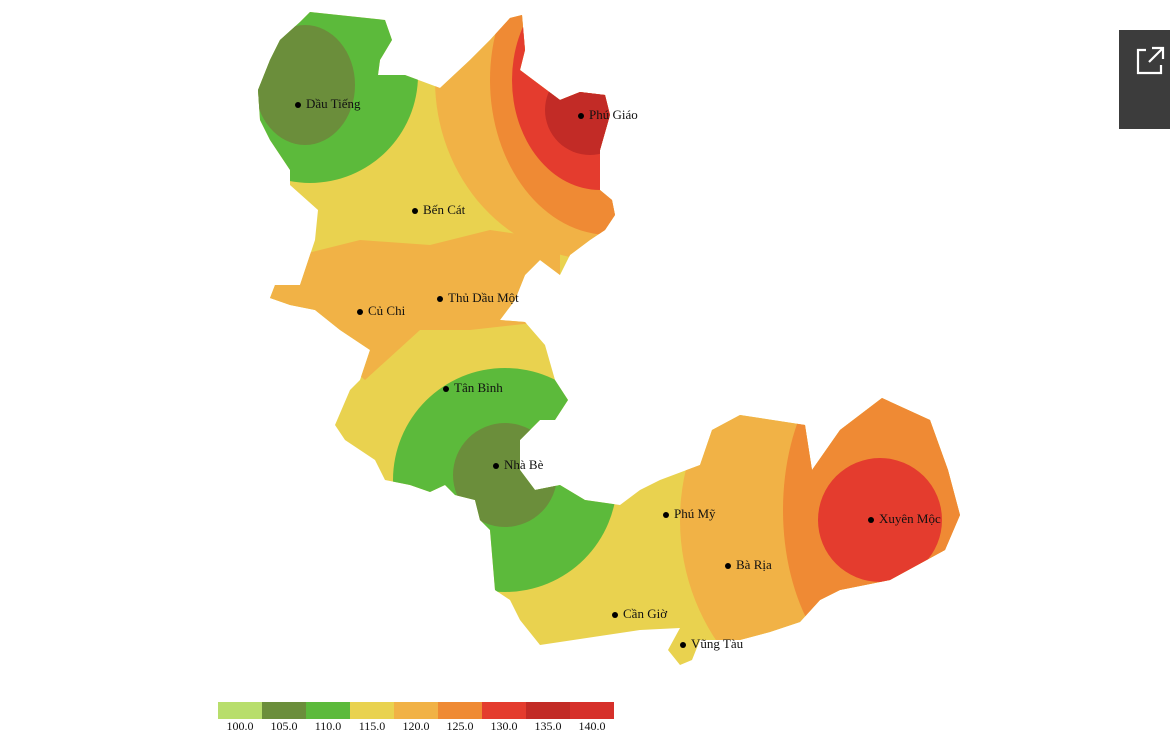 The image size is (1170, 746). Describe the element at coordinates (695, 513) in the screenshot. I see `place-label: Phú Mỹ` at that location.